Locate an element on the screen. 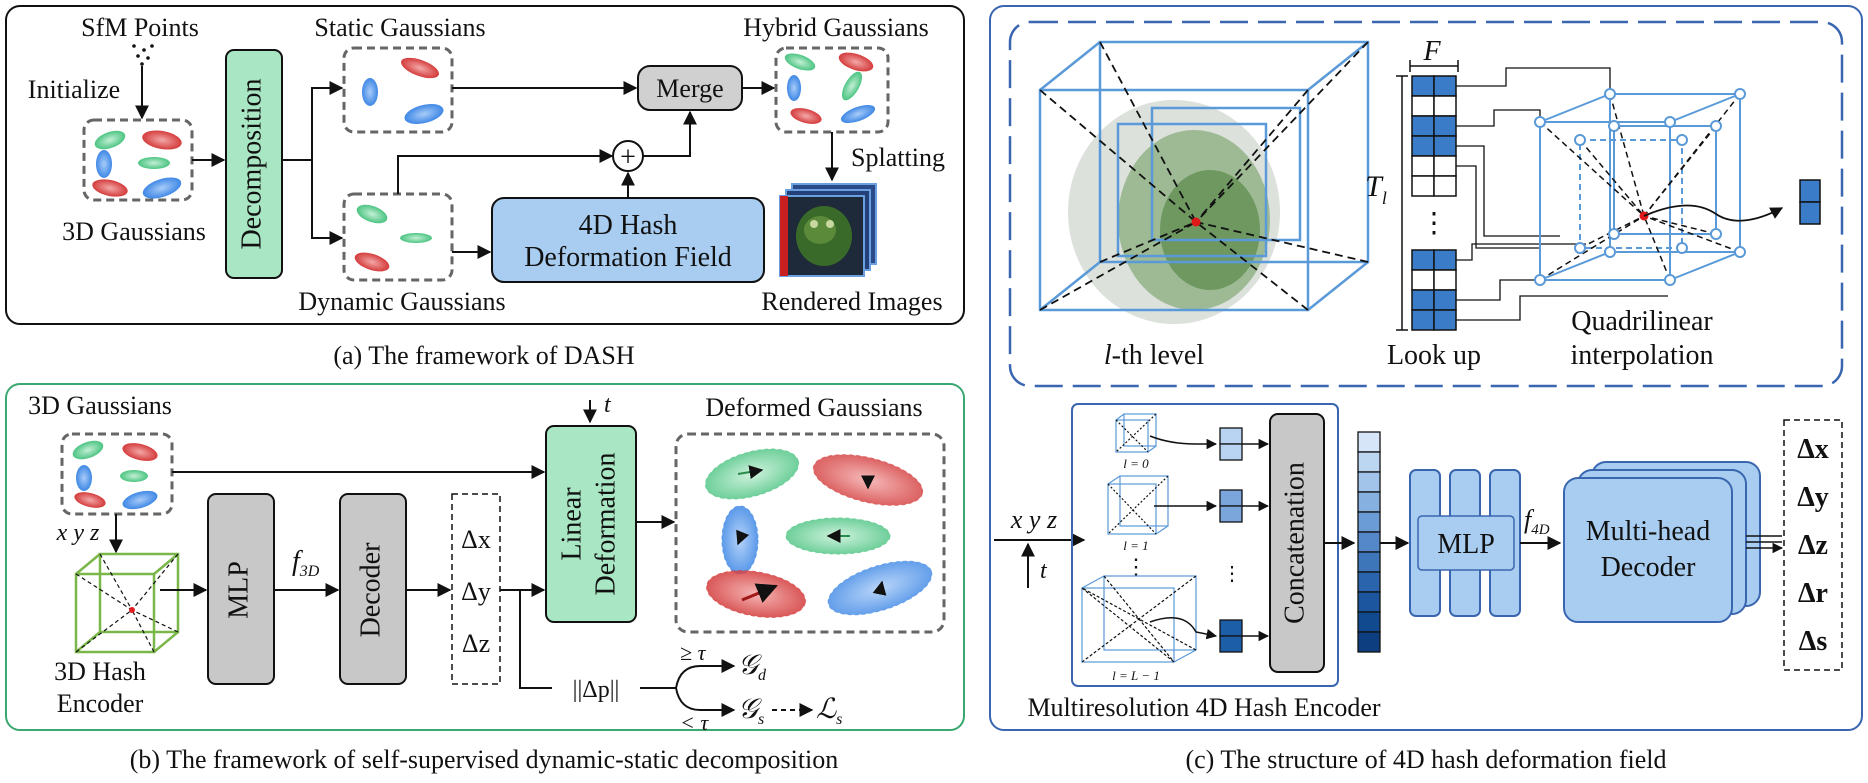 Image resolution: width=1868 pixels, height=783 pixels. c-output-dx: Δx is located at coordinates (1813, 449).